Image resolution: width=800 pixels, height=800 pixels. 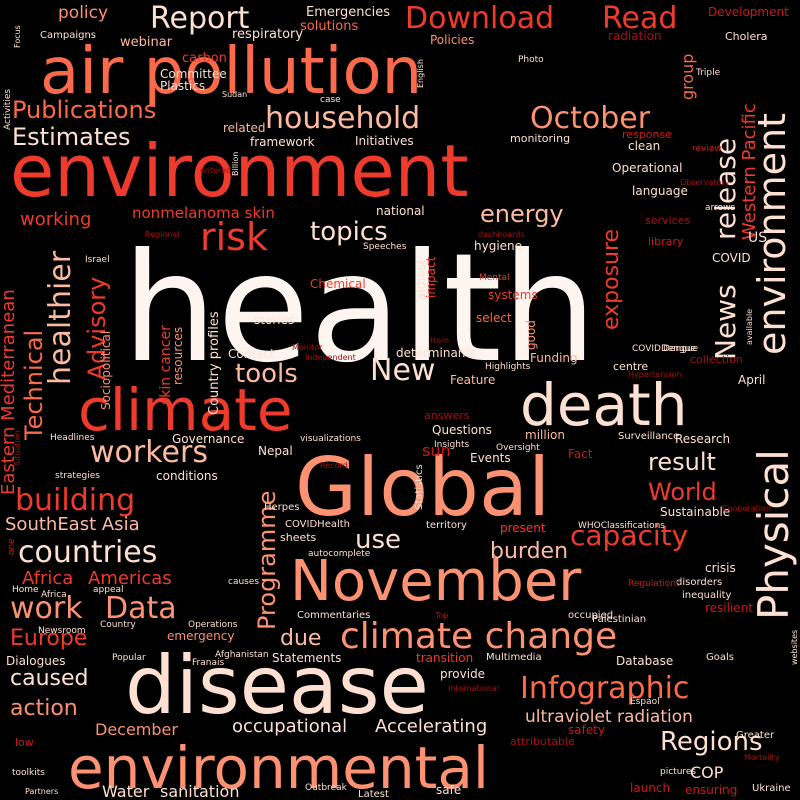 What do you see at coordinates (648, 436) in the screenshot?
I see `cloud-word: Surveillance` at bounding box center [648, 436].